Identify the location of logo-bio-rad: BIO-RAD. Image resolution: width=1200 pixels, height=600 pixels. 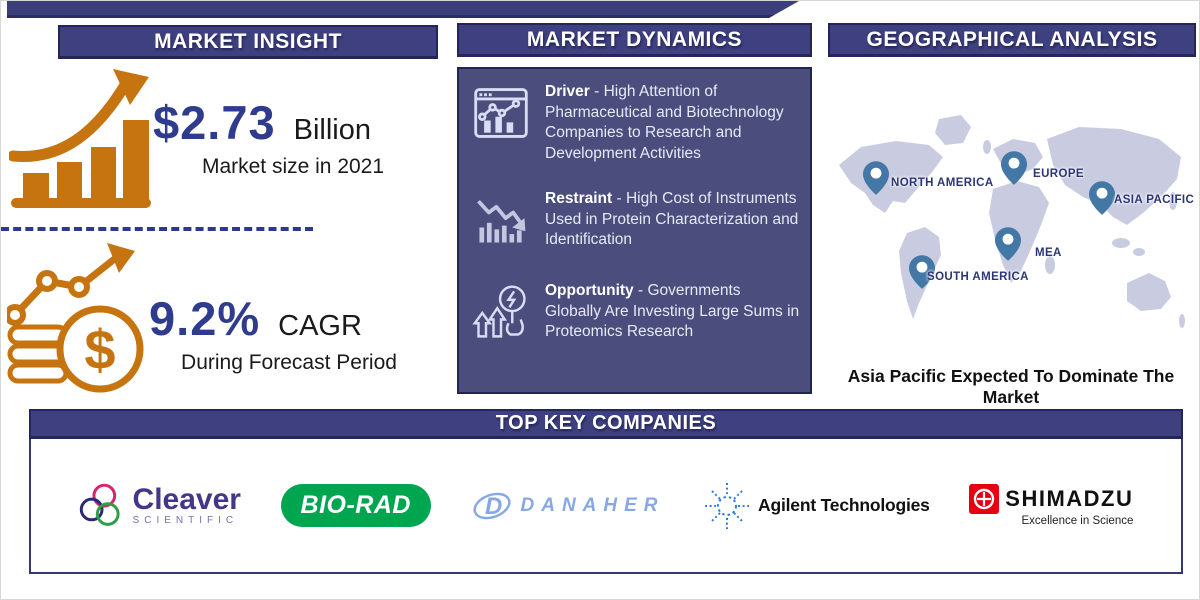
(355, 505).